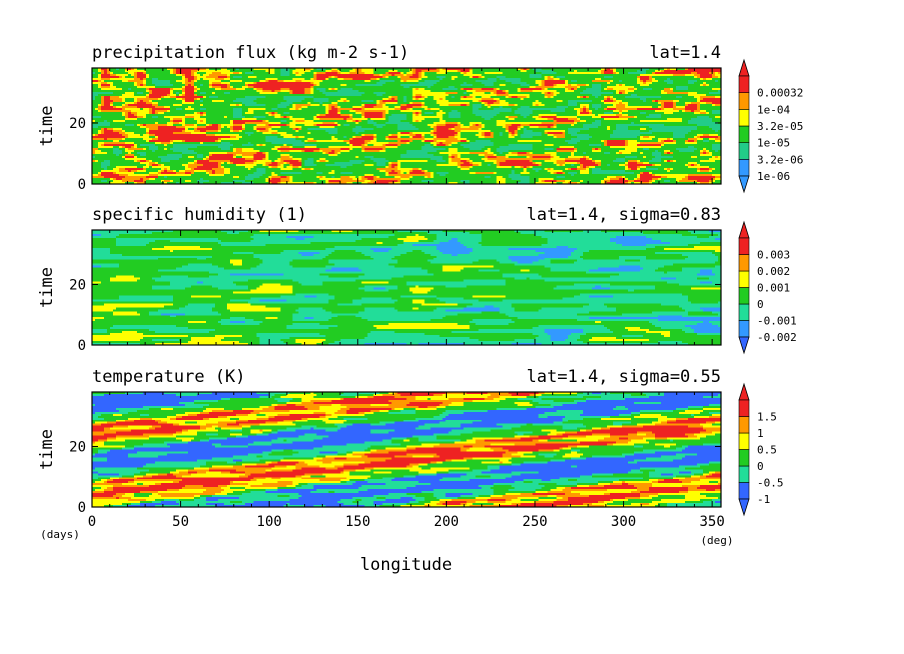 This screenshot has height=654, width=904. What do you see at coordinates (773, 255) in the screenshot?
I see `colorbar-label: 0.003` at bounding box center [773, 255].